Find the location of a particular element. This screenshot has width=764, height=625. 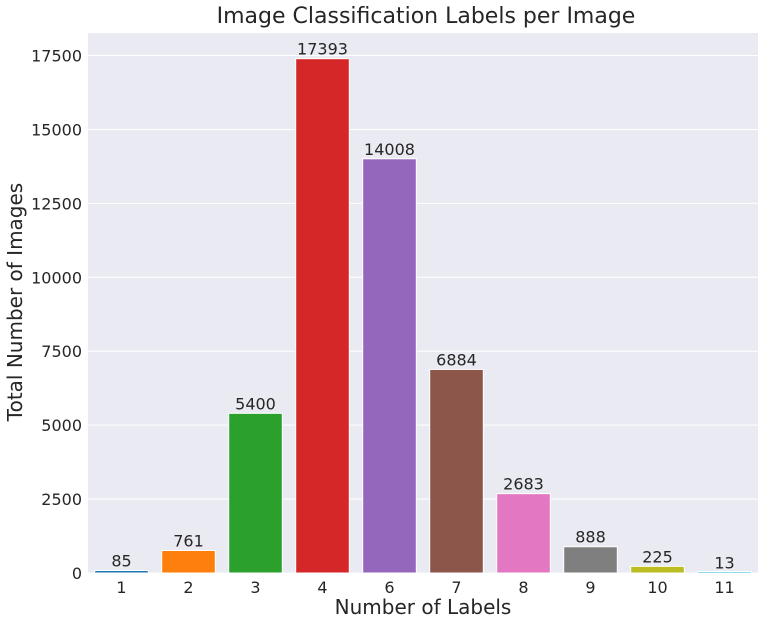

x-axis-label: Number of Labels is located at coordinates (423, 607).